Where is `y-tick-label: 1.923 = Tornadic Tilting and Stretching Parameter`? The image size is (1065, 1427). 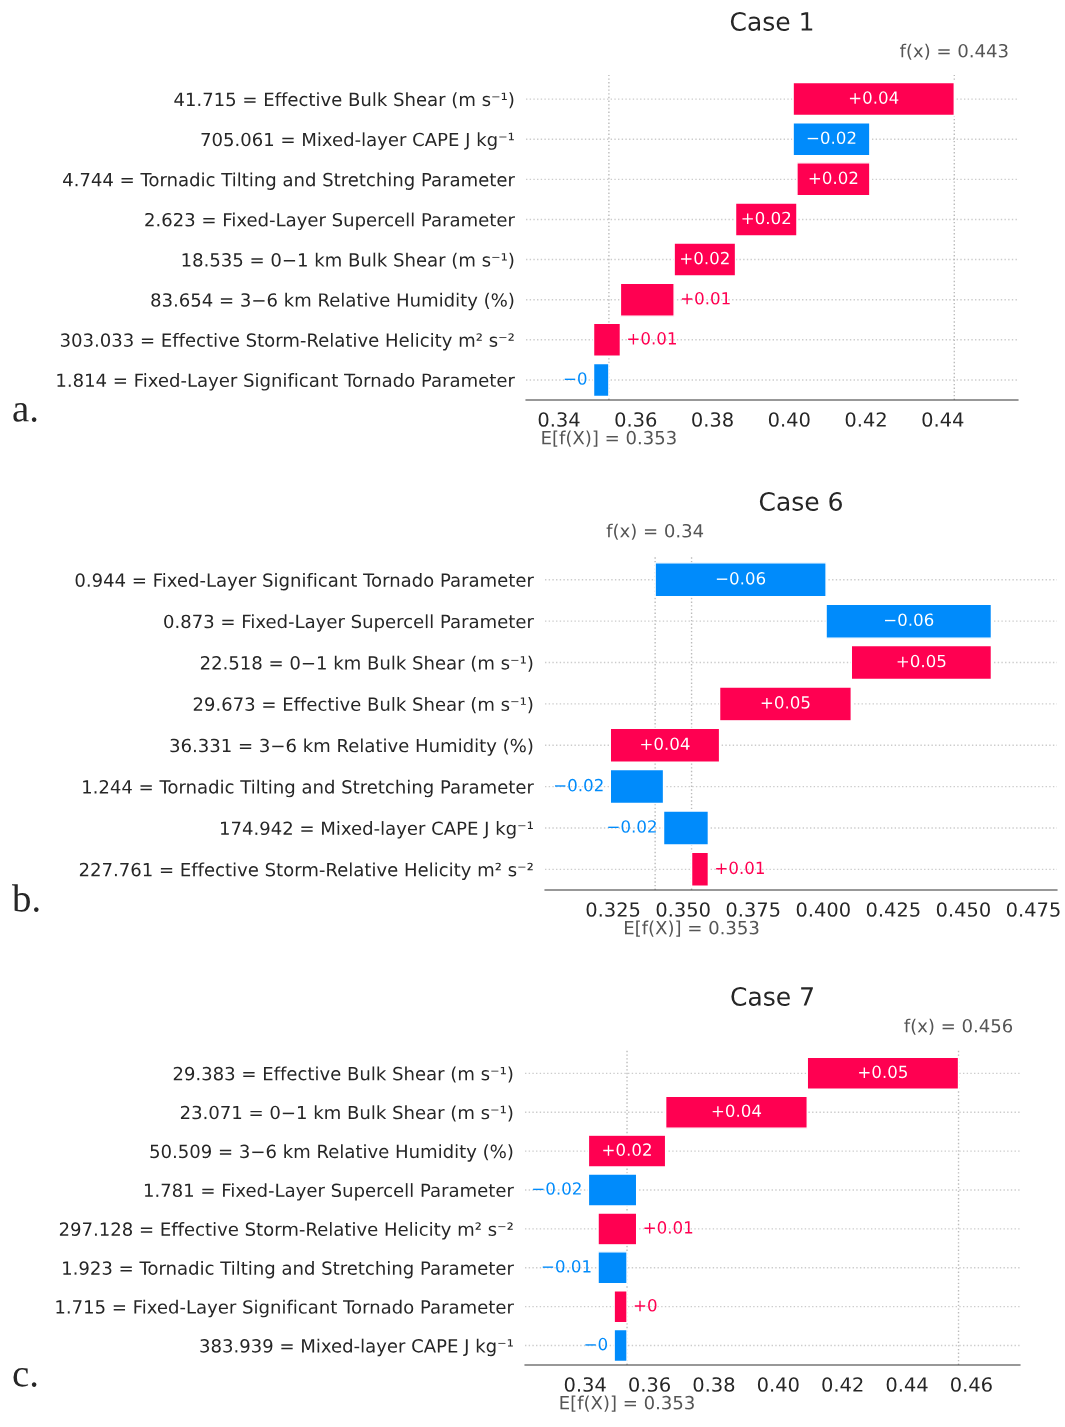
y-tick-label: 1.923 = Tornadic Tilting and Stretching Parameter is located at coordinates (288, 1269).